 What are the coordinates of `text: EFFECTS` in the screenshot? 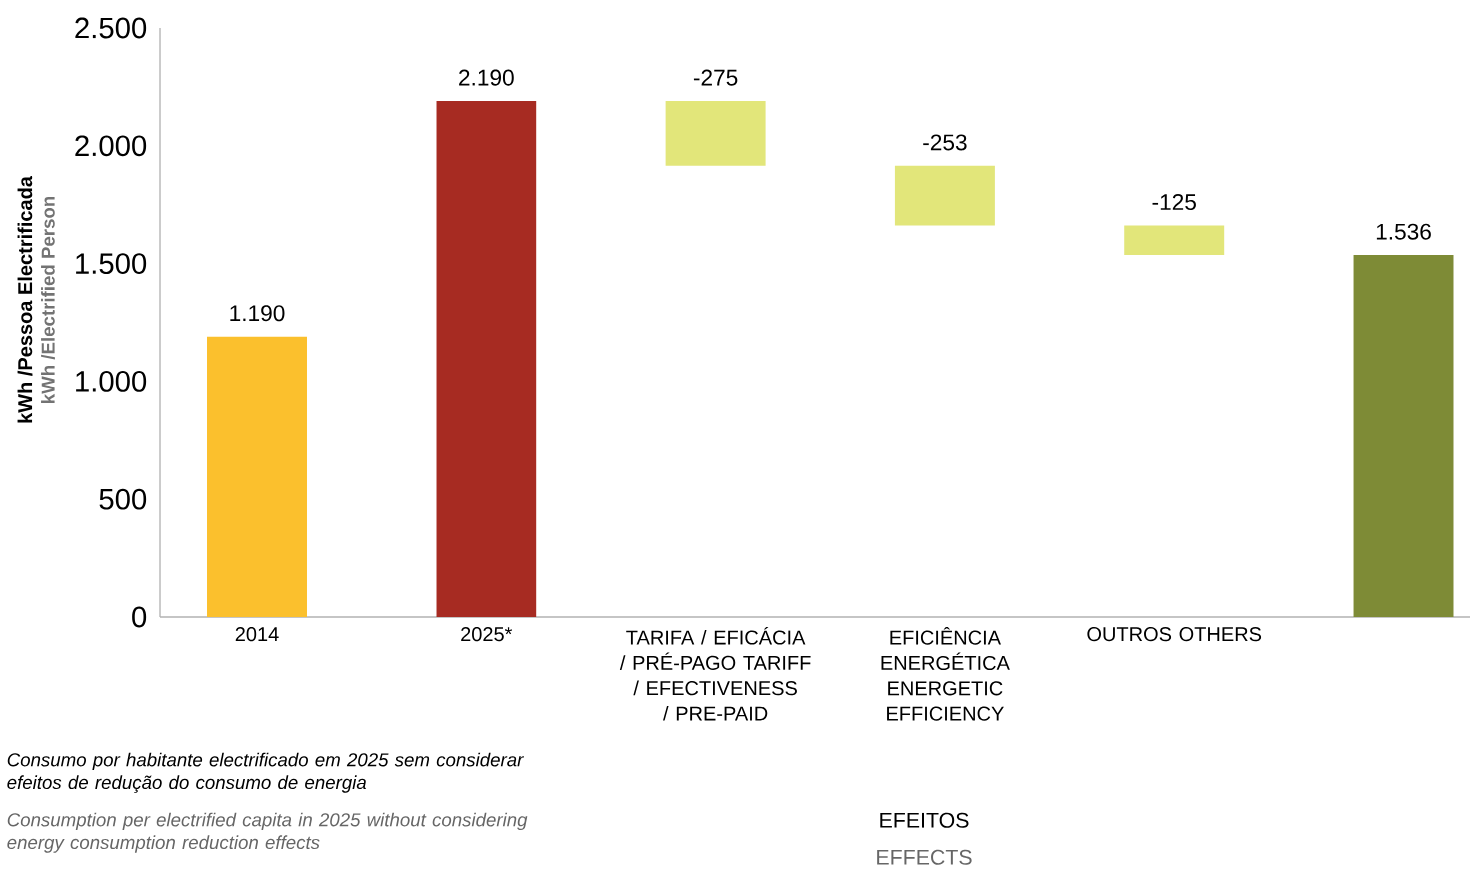 It's located at (924, 857).